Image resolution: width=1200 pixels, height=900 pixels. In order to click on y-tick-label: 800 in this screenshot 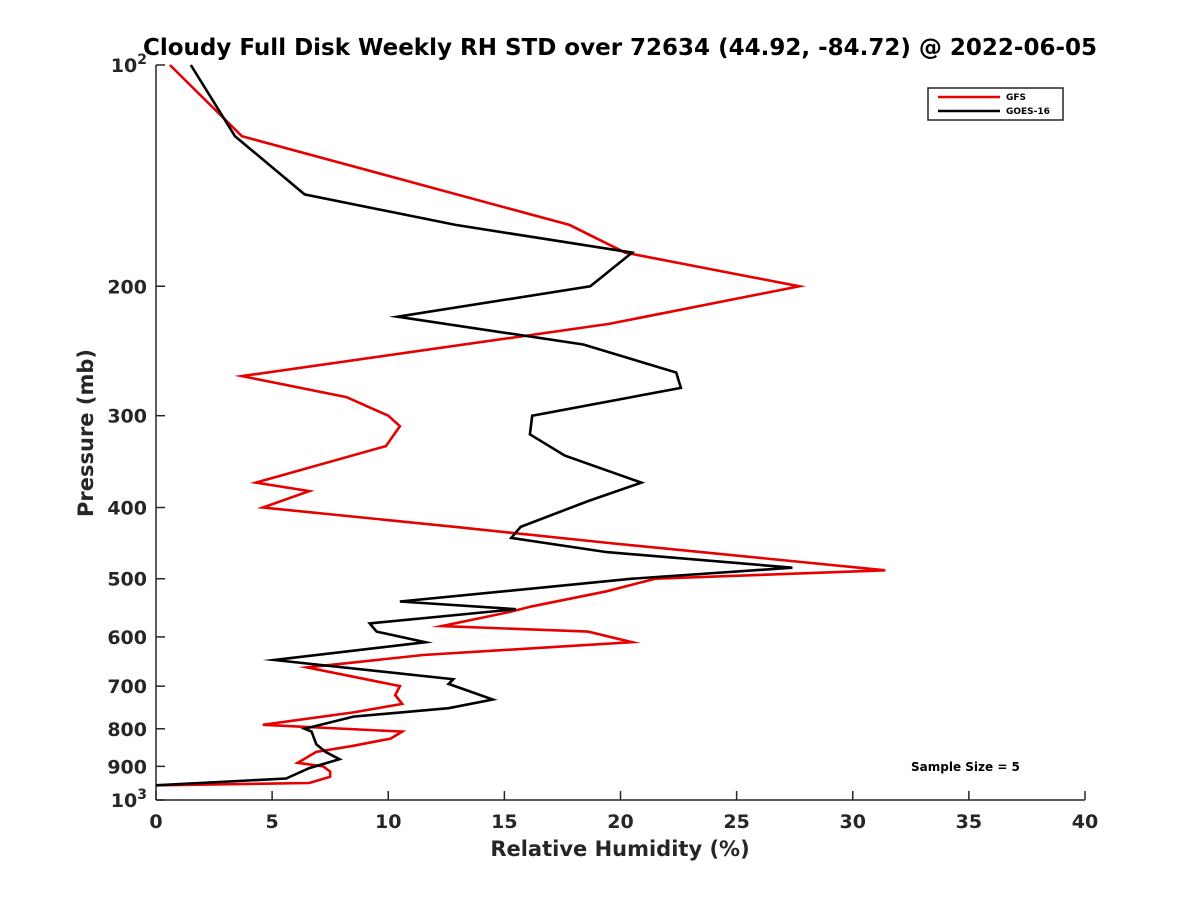, I will do `click(127, 730)`.